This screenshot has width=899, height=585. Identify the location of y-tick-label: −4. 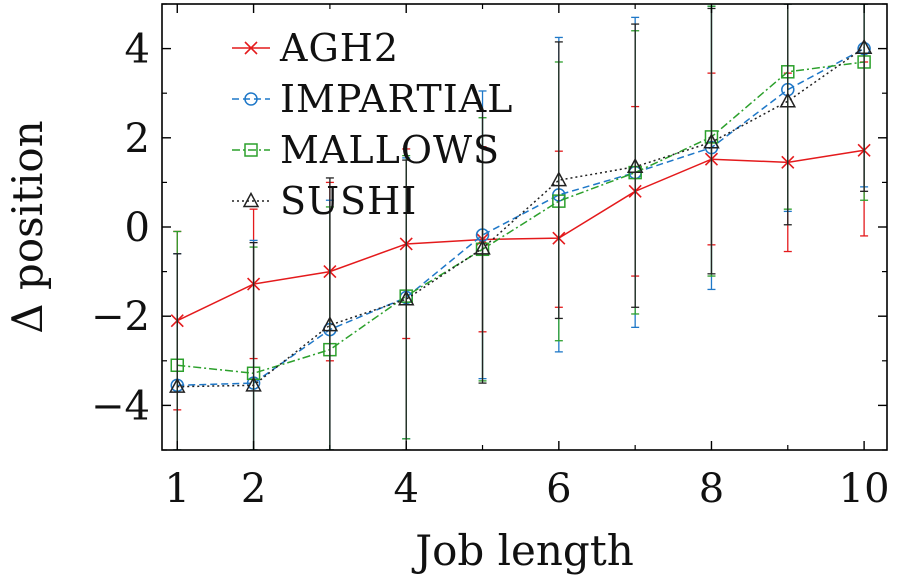
(120, 406).